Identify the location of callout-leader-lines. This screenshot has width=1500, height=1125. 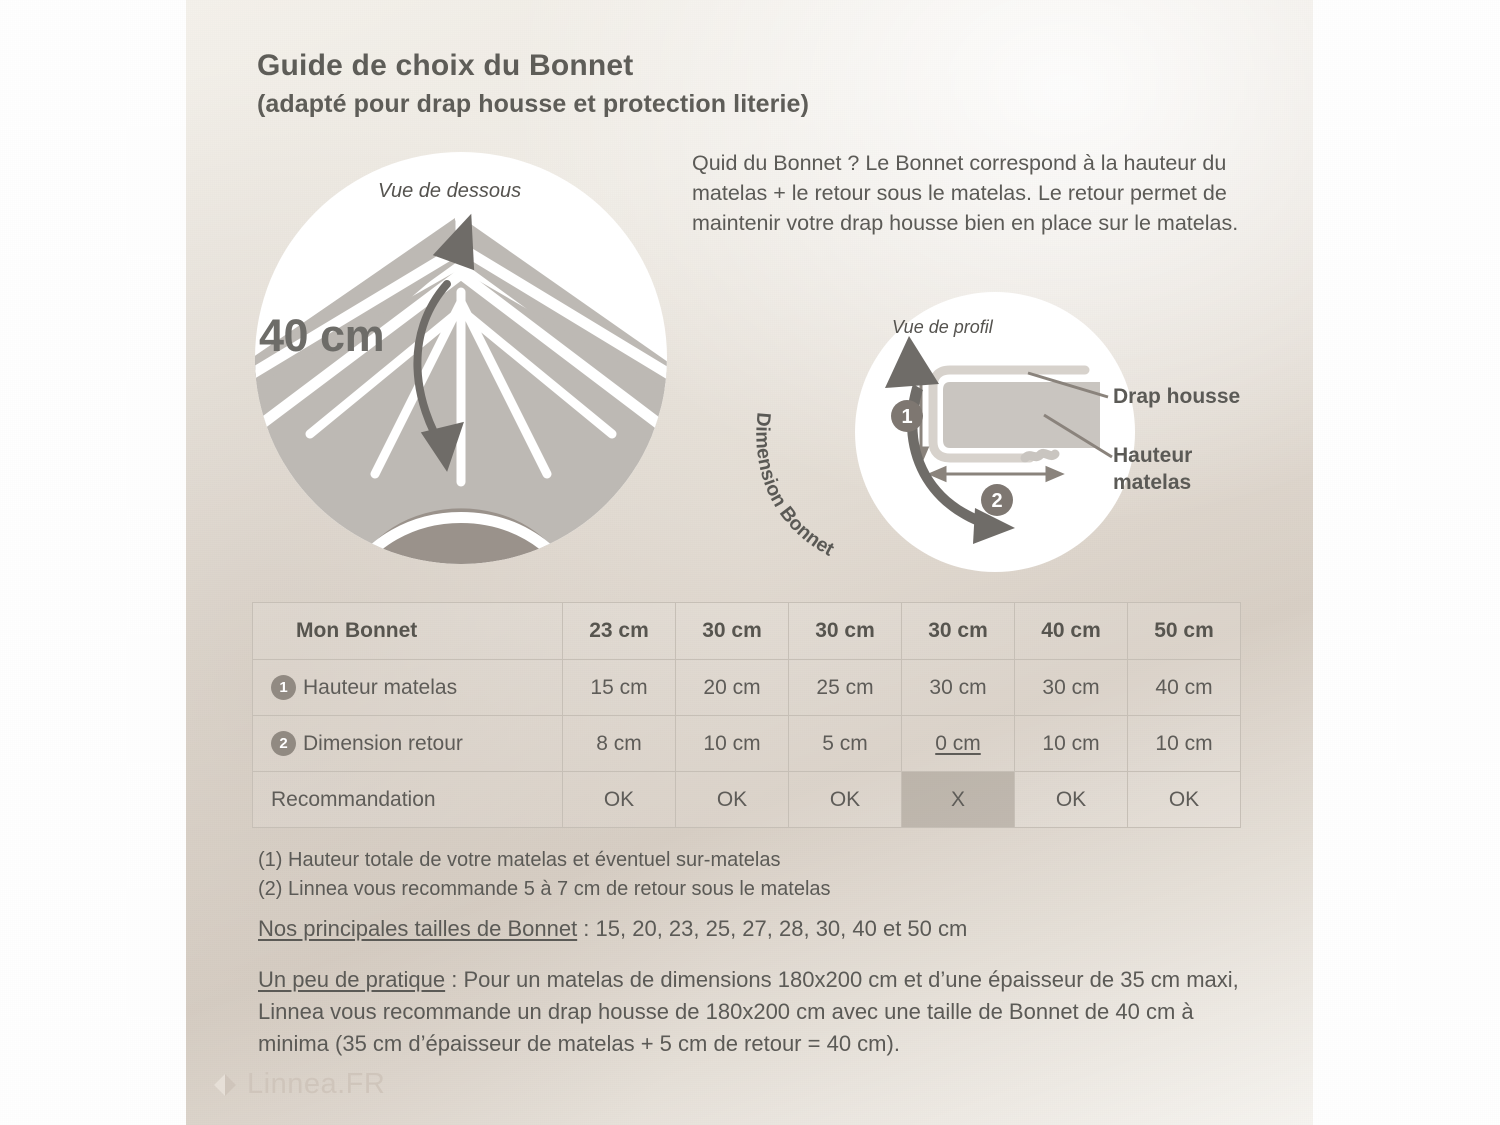
(1070, 415).